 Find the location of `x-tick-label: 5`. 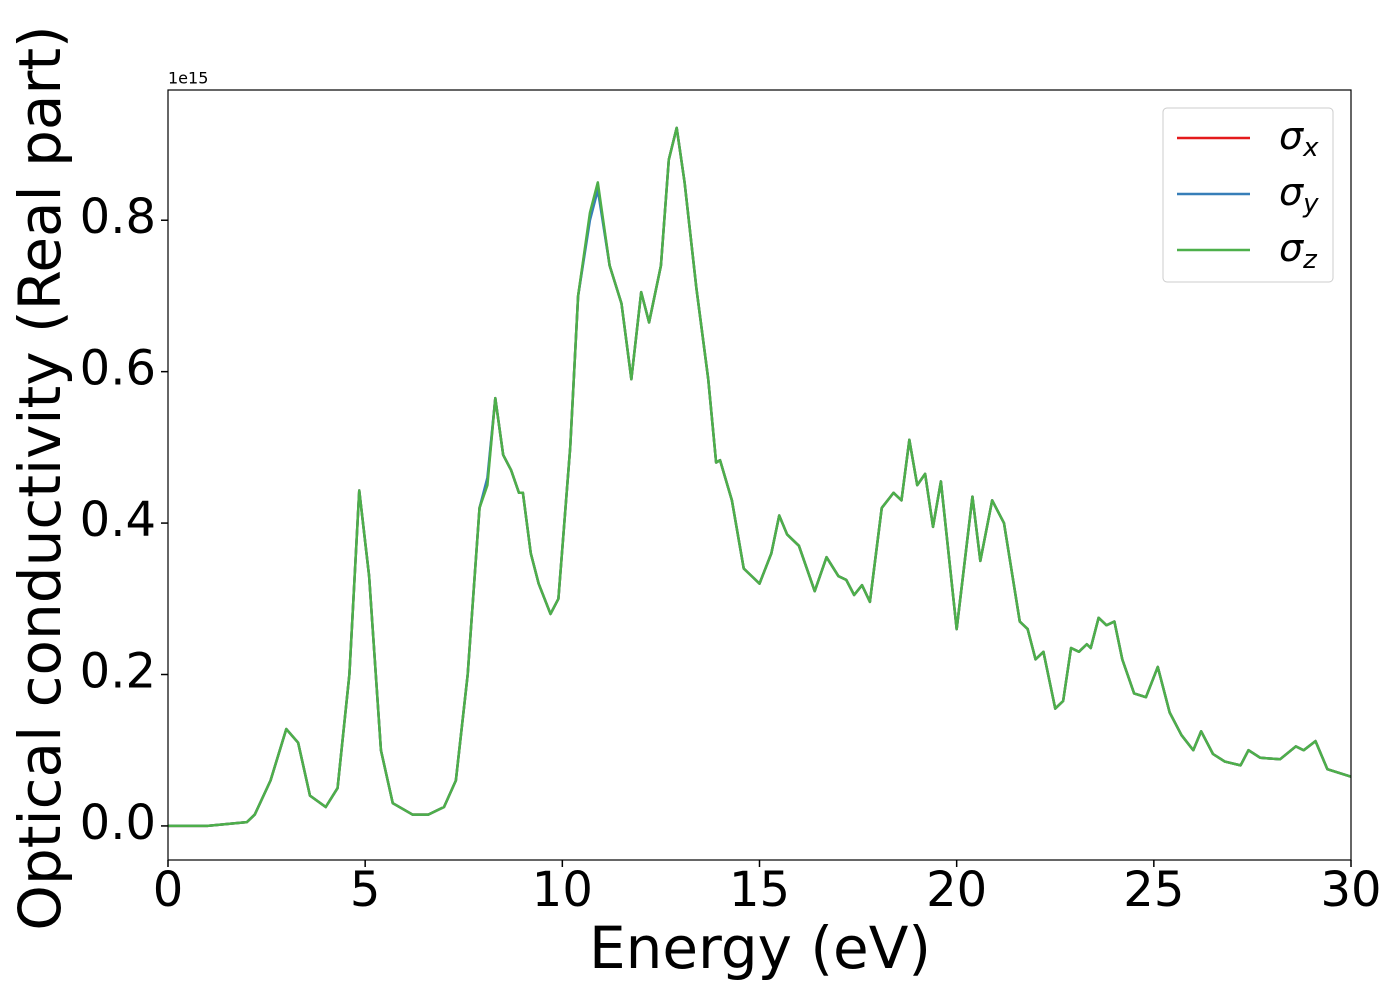

x-tick-label: 5 is located at coordinates (365, 890).